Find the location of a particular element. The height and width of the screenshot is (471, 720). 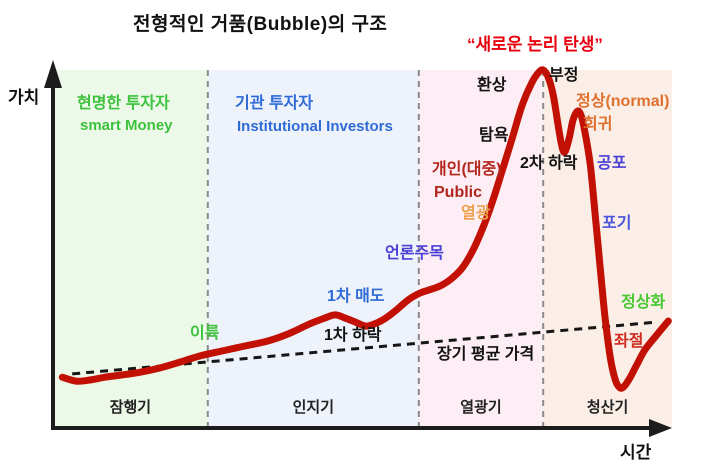

label-fantasy: 환상 is located at coordinates (492, 85).